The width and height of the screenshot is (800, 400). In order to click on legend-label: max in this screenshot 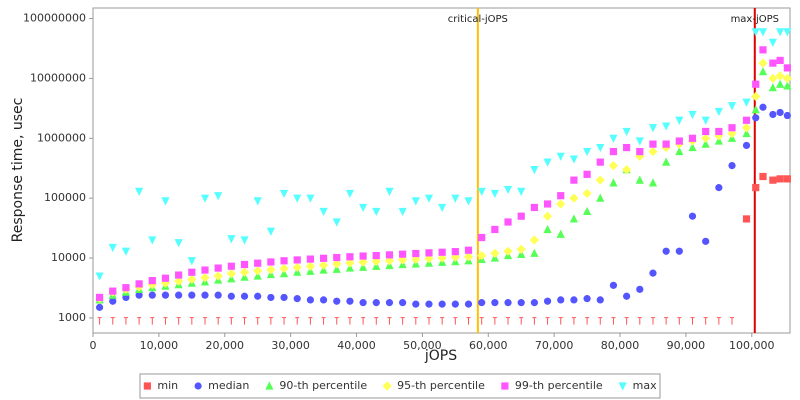, I will do `click(645, 385)`.